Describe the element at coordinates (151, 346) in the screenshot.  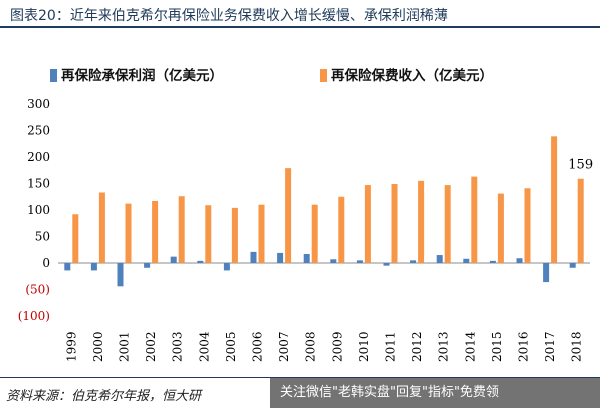
I see `x-tick-label: 2002` at that location.